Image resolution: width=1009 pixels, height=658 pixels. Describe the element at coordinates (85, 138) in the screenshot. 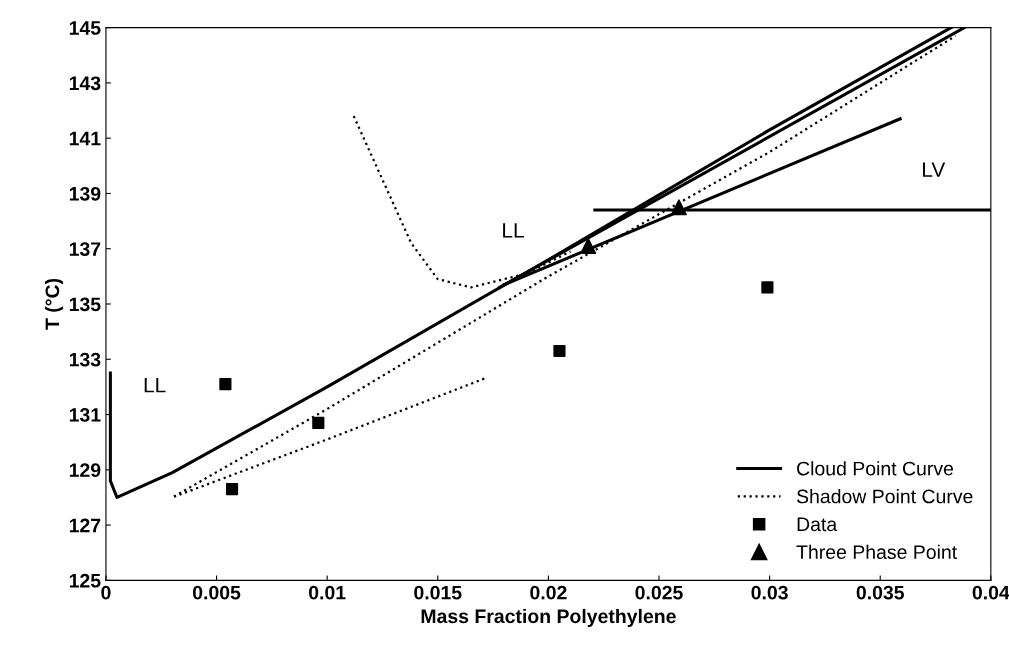

I see `y-tick-label: 141` at that location.